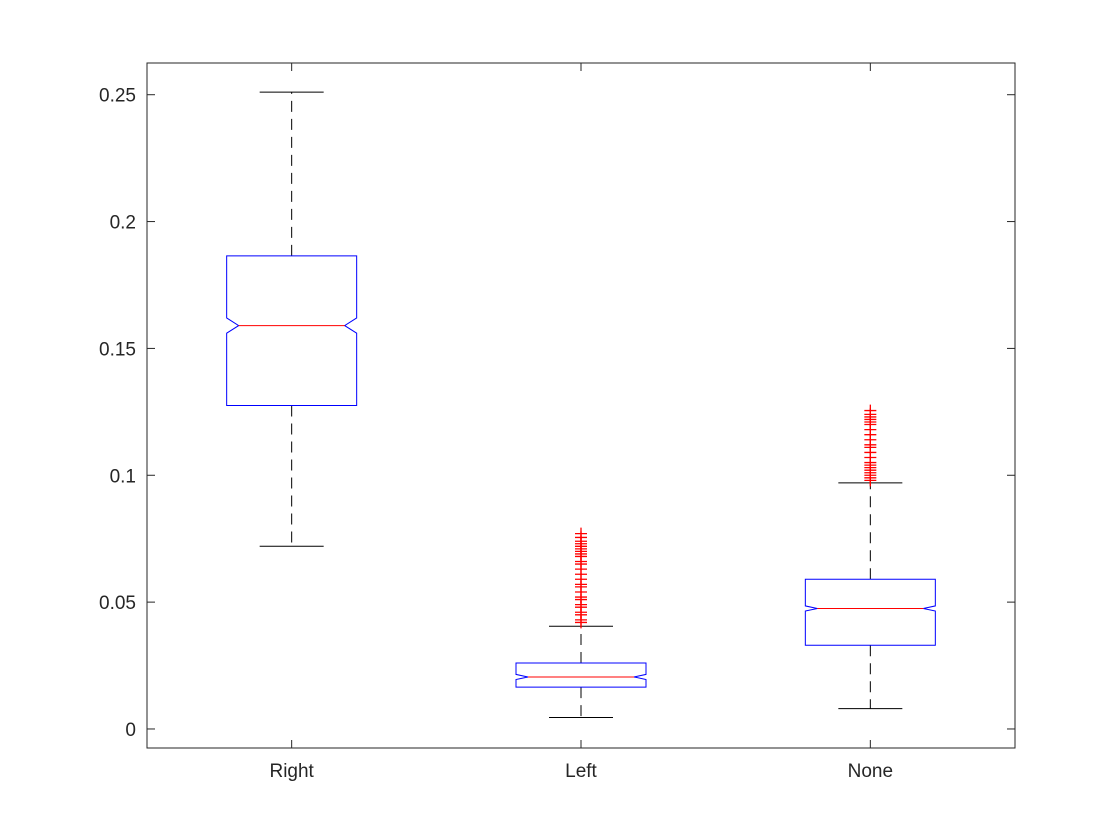  I want to click on y-tick-label: 0.1, so click(123, 476).